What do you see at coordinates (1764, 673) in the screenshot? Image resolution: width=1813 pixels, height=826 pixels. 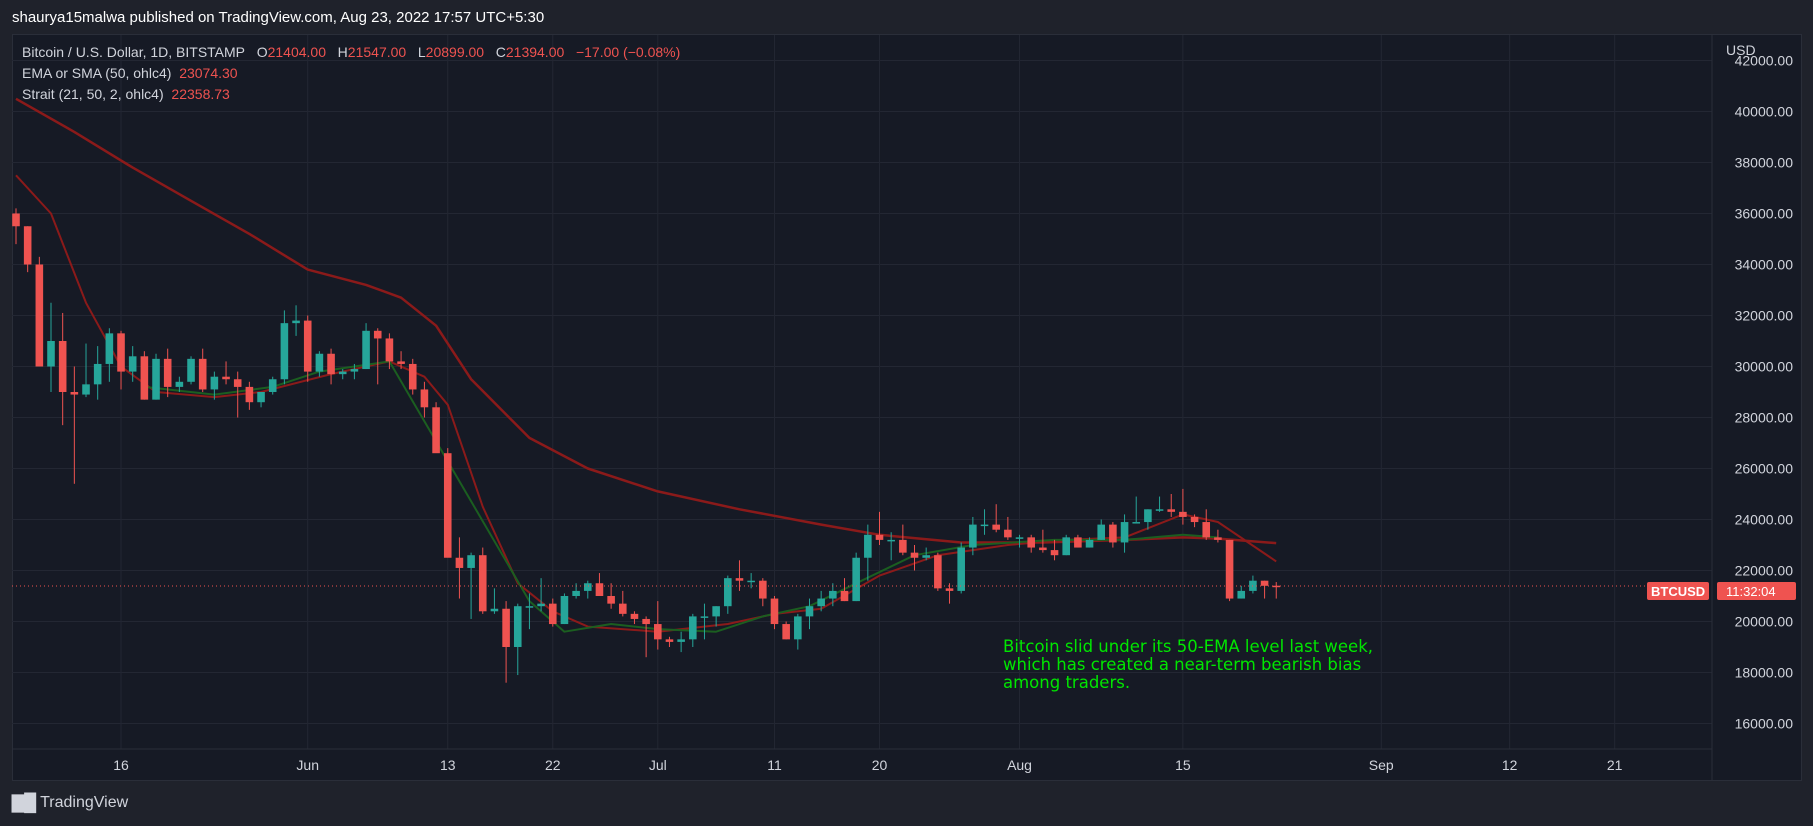 I see `price-tick-label: 18000.00` at bounding box center [1764, 673].